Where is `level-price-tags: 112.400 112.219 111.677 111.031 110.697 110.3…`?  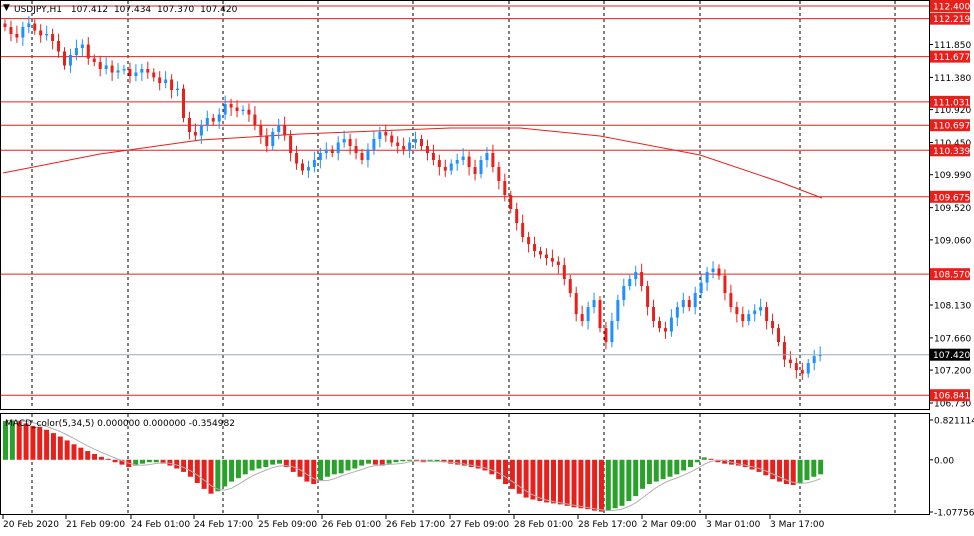
level-price-tags: 112.400 112.219 111.677 111.031 110.697 110.3… is located at coordinates (950, 201).